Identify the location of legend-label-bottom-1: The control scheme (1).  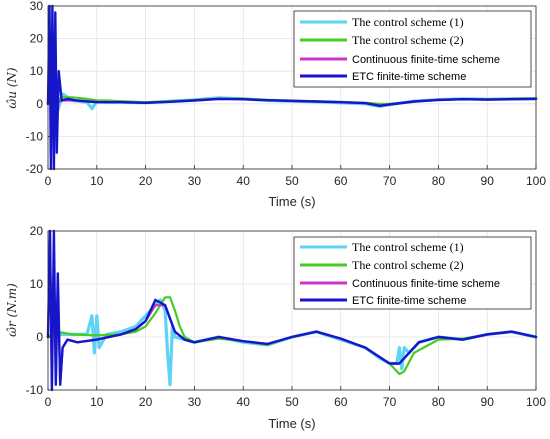
(408, 247).